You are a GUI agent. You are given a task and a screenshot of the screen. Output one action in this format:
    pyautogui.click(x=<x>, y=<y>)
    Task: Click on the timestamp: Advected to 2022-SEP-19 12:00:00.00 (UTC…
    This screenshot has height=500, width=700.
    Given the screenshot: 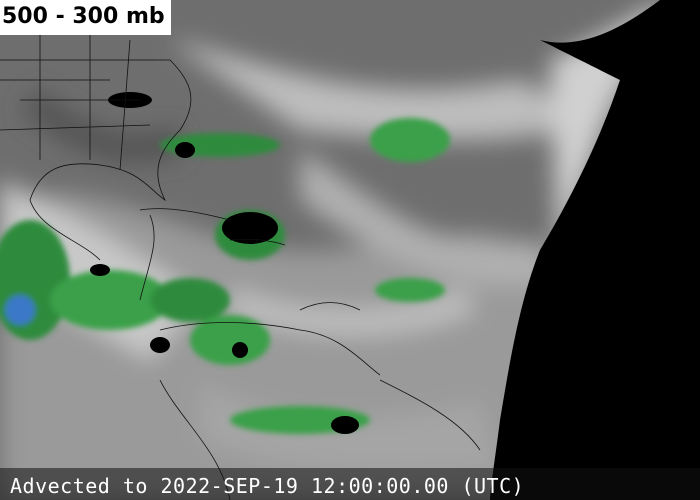 What is the action you would take?
    pyautogui.click(x=267, y=486)
    